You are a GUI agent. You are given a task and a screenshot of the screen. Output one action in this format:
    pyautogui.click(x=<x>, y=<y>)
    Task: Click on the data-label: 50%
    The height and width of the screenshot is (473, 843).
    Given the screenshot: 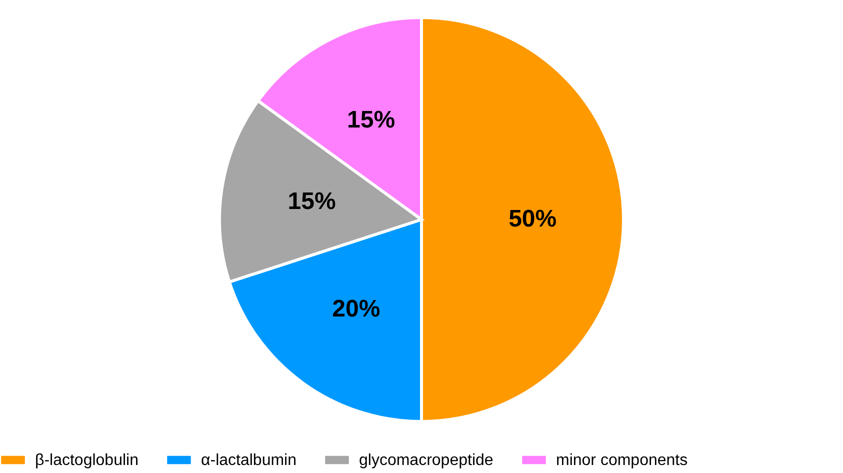 What is the action you would take?
    pyautogui.click(x=532, y=219)
    